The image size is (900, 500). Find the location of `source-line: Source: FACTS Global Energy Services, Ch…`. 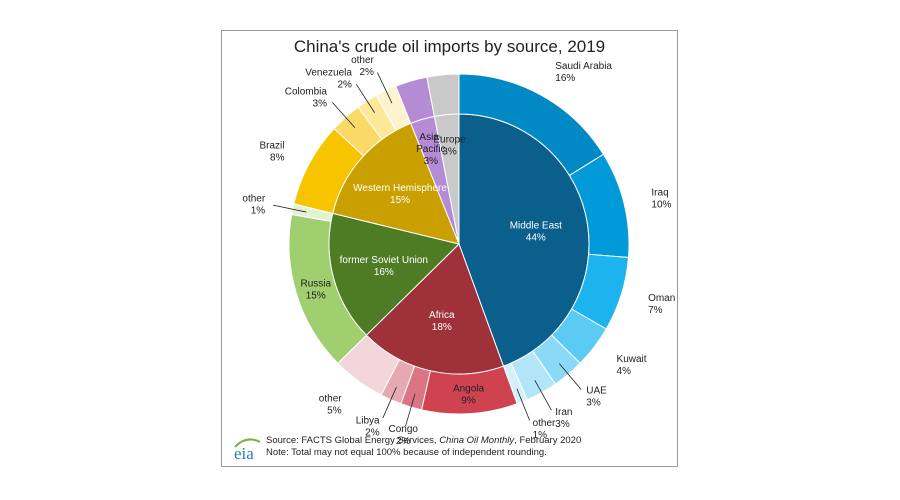

source-line: Source: FACTS Global Energy Services, Ch… is located at coordinates (424, 440).